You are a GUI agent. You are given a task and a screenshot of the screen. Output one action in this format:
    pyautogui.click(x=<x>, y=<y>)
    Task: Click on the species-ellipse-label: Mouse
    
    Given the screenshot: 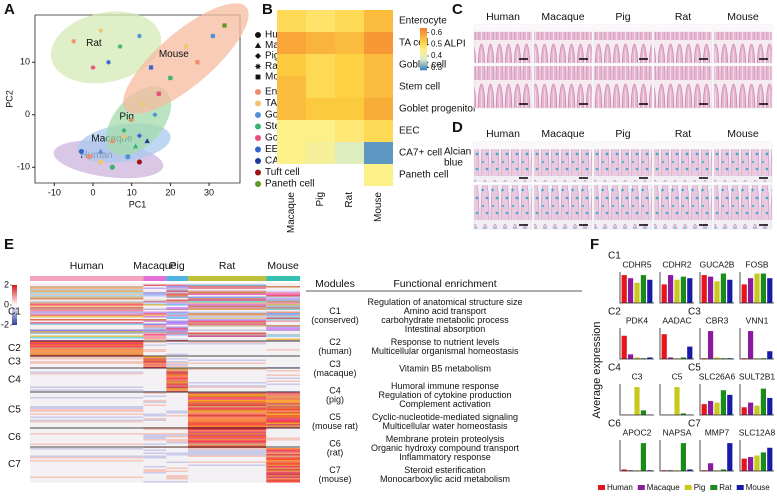 What is the action you would take?
    pyautogui.click(x=174, y=54)
    